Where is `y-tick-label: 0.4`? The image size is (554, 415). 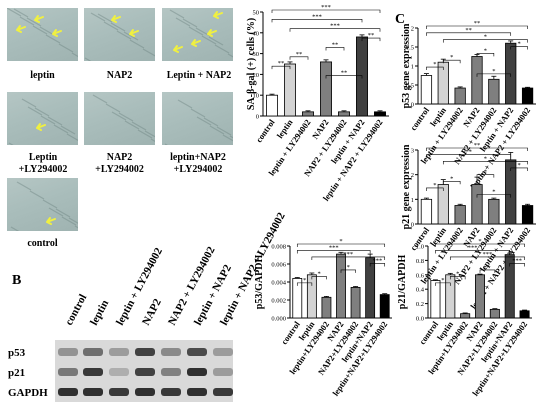 y-tick-label: 0.4 is located at coordinates (420, 290).